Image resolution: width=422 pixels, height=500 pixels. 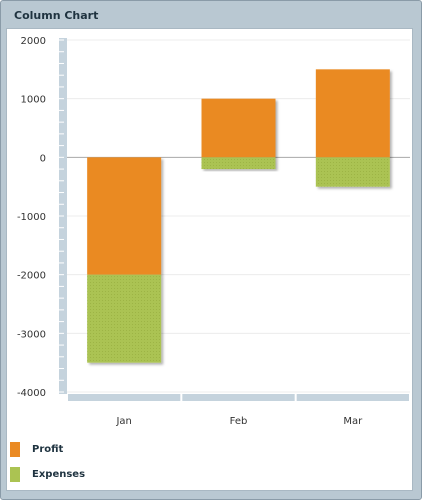 What do you see at coordinates (59, 474) in the screenshot?
I see `legend-label-expenses: Expenses` at bounding box center [59, 474].